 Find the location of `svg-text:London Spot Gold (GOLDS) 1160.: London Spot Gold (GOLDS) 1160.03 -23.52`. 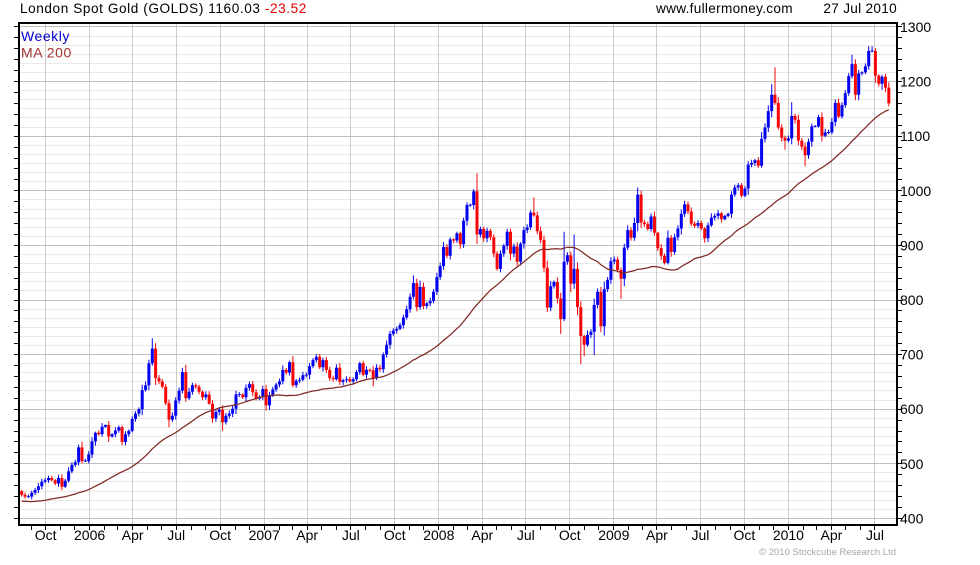

svg-text:London Spot Gold (GOLDS) 1160.: London Spot Gold (GOLDS) 1160.03 -23.52 is located at coordinates (163, 8).